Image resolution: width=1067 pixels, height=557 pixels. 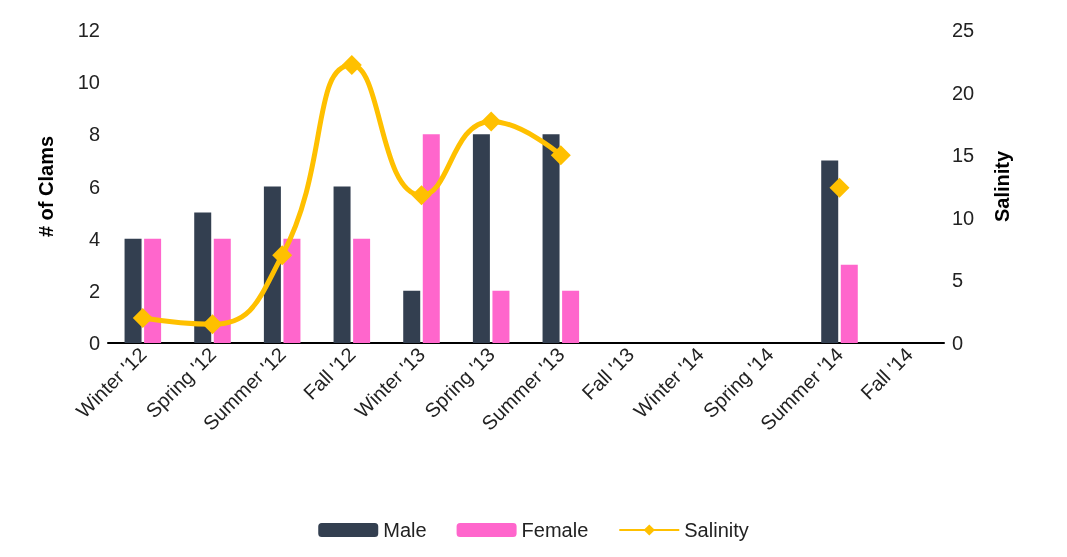 What do you see at coordinates (963, 92) in the screenshot?
I see `y2-tick-label: 20` at bounding box center [963, 92].